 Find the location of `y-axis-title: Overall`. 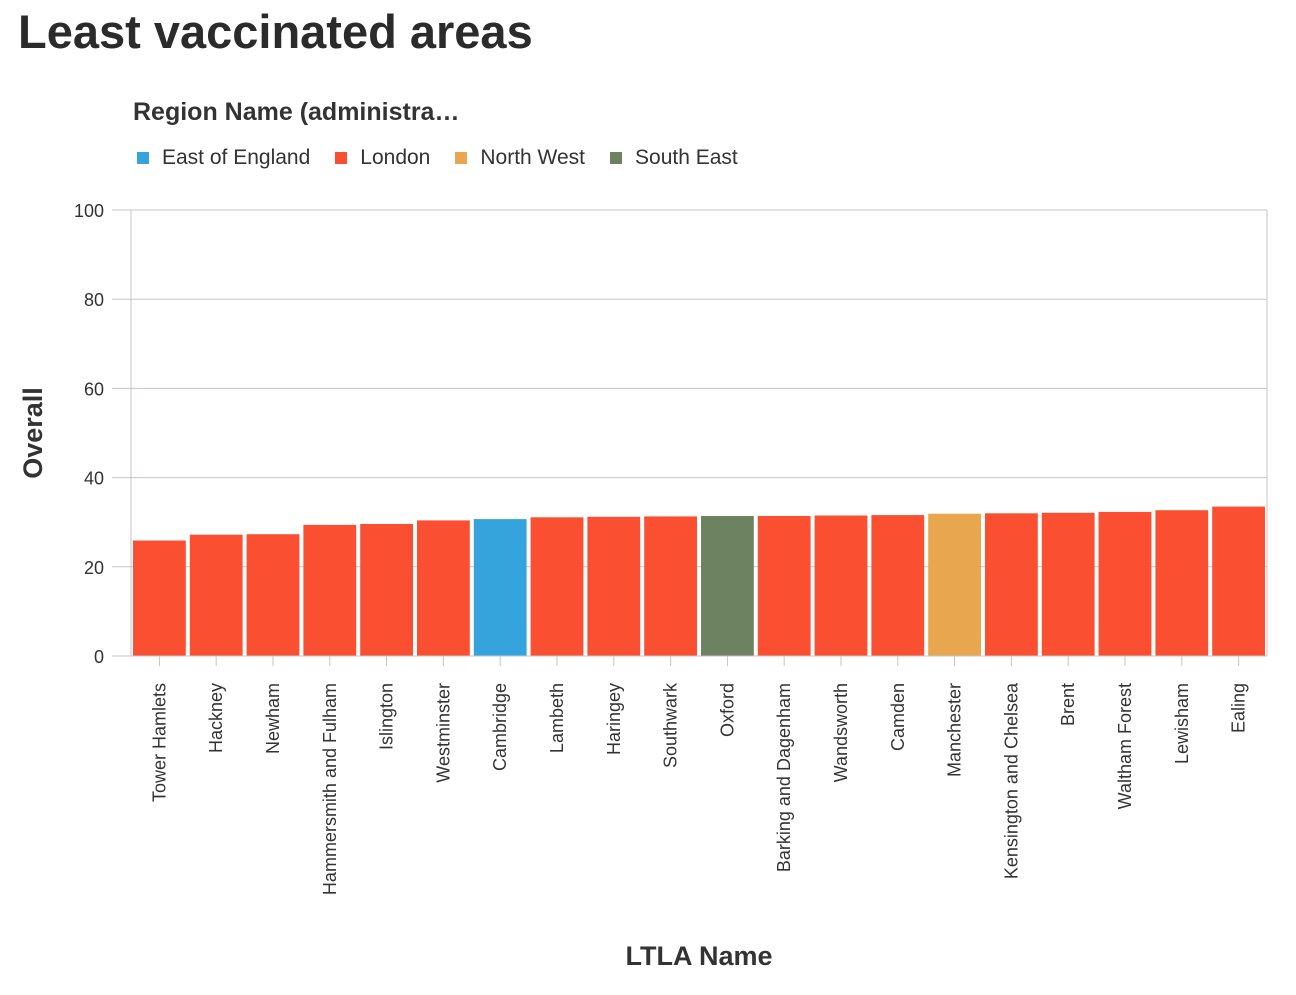

y-axis-title: Overall is located at coordinates (33, 433).